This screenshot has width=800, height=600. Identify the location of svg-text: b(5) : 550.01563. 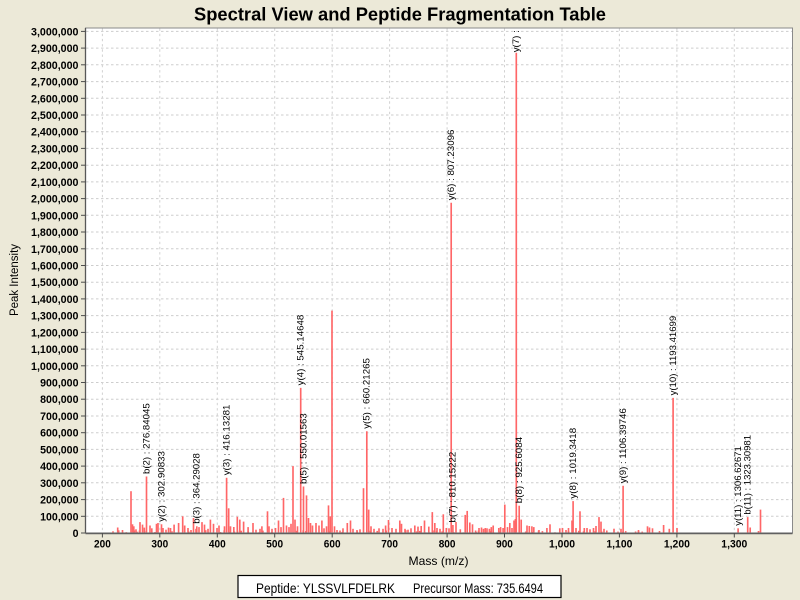
(303, 448).